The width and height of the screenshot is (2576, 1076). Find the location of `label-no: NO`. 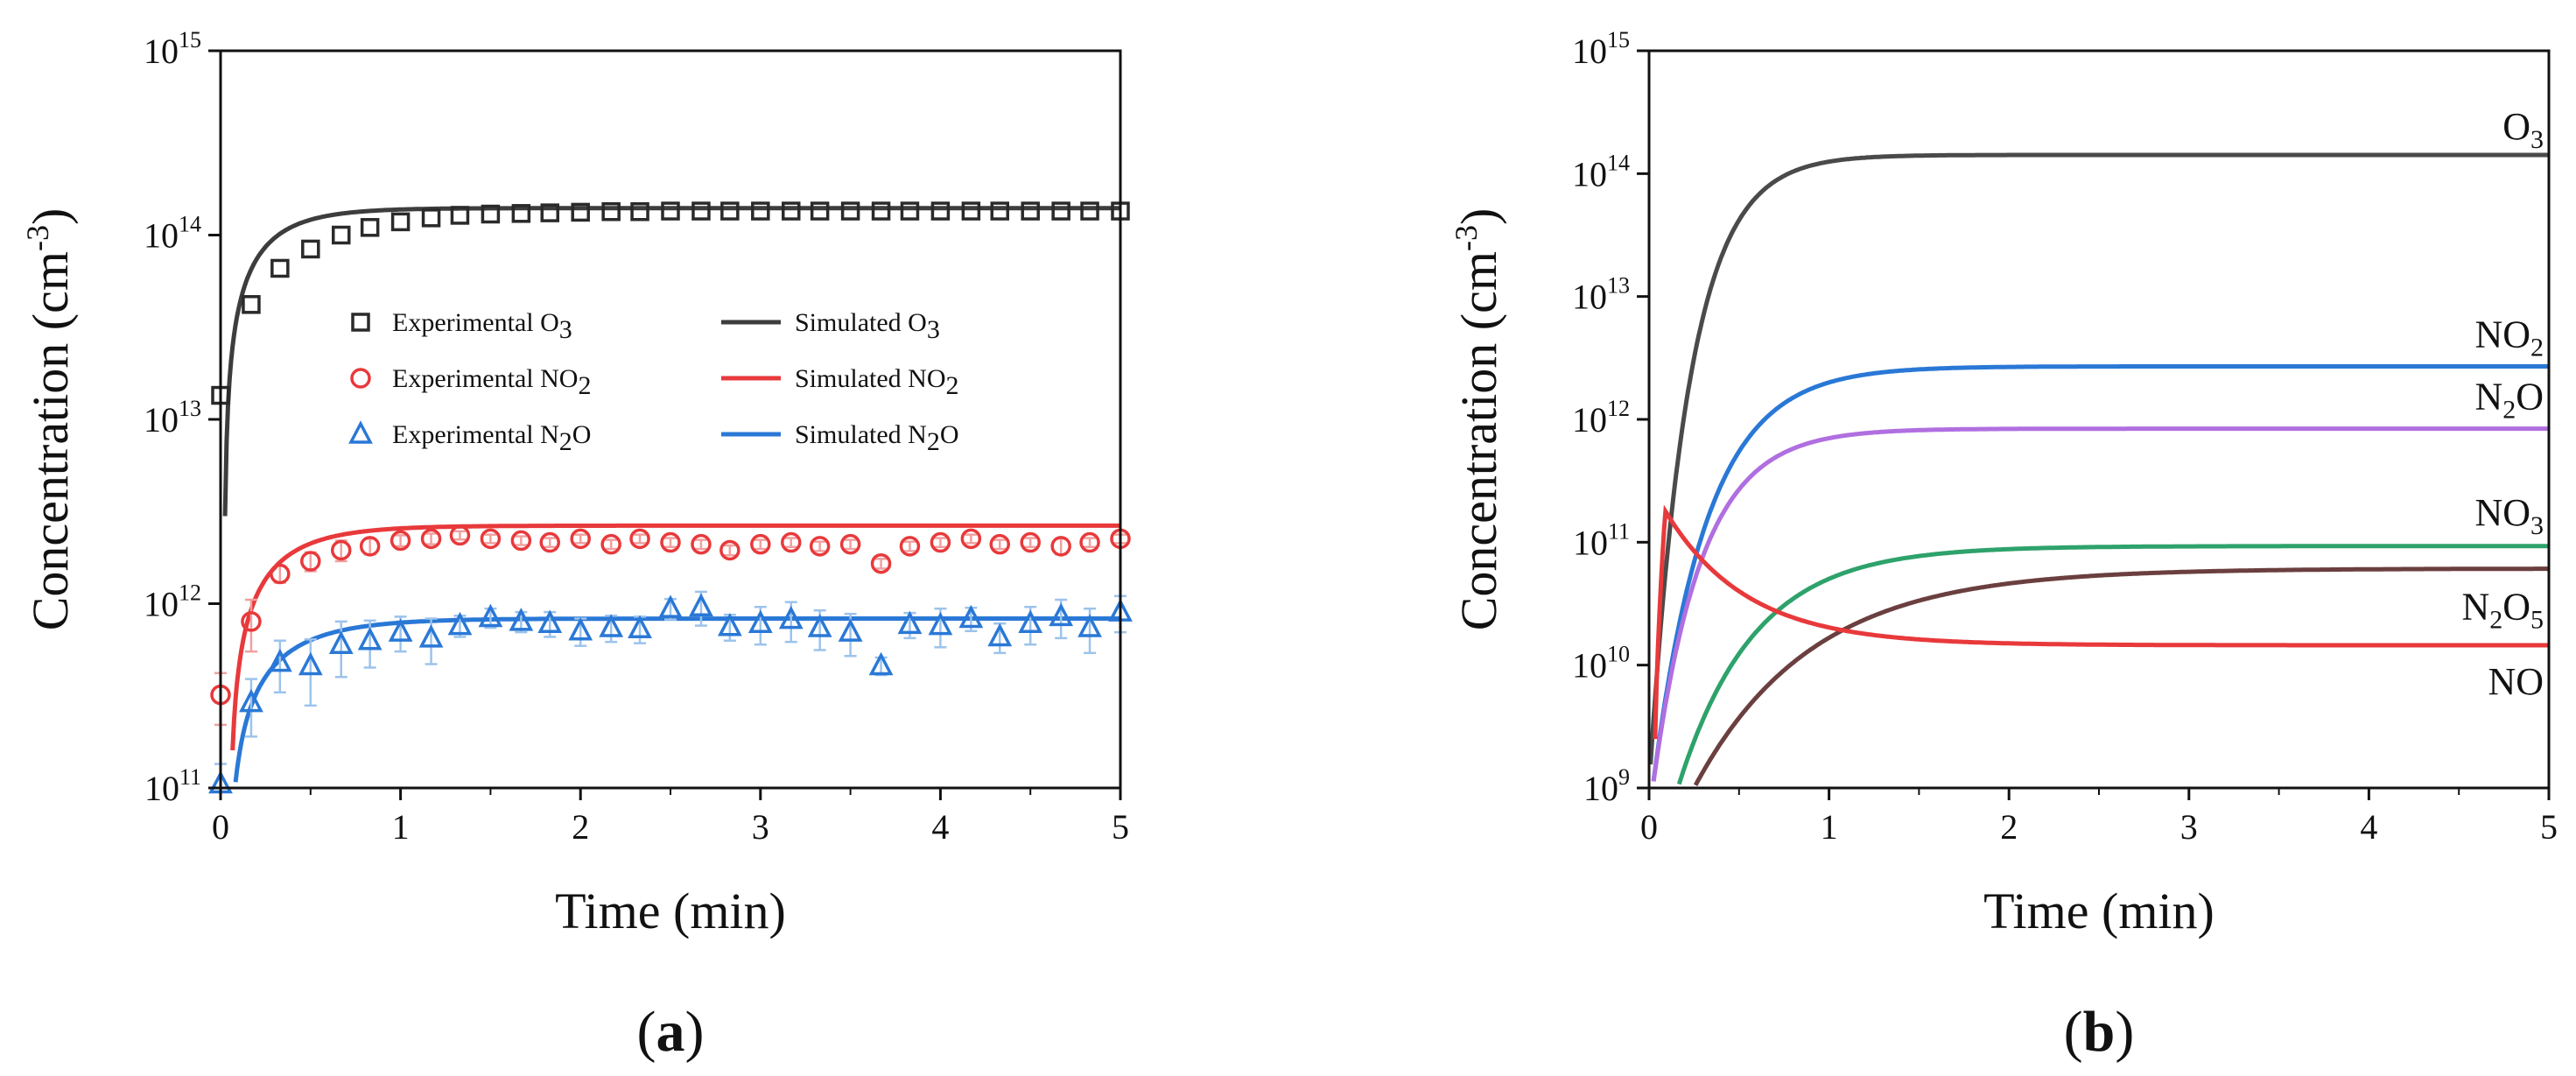

label-no: NO is located at coordinates (2516, 681).